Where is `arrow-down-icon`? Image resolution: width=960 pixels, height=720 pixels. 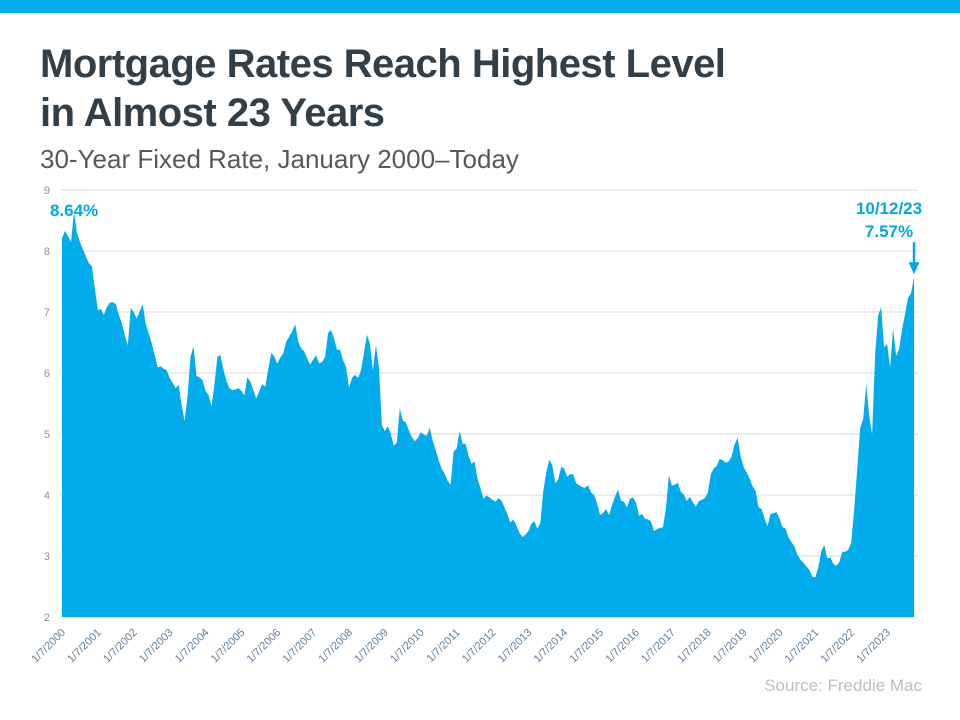
arrow-down-icon is located at coordinates (914, 268).